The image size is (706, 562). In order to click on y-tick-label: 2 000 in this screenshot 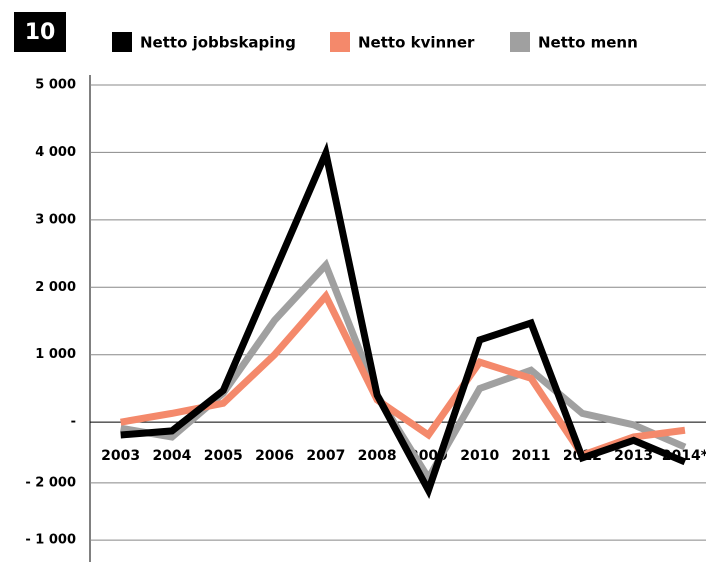, I will do `click(55, 287)`.